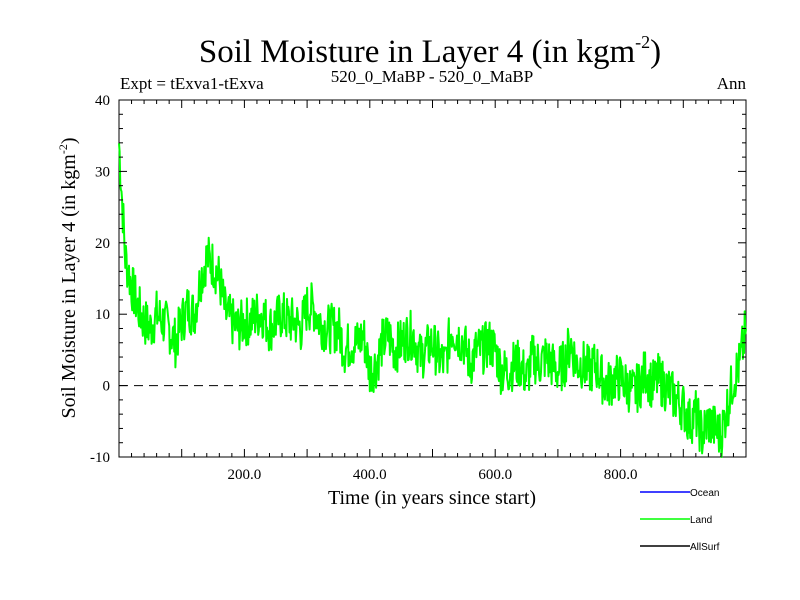 The height and width of the screenshot is (600, 800). I want to click on x-axis-label: Time (in years since start), so click(432, 498).